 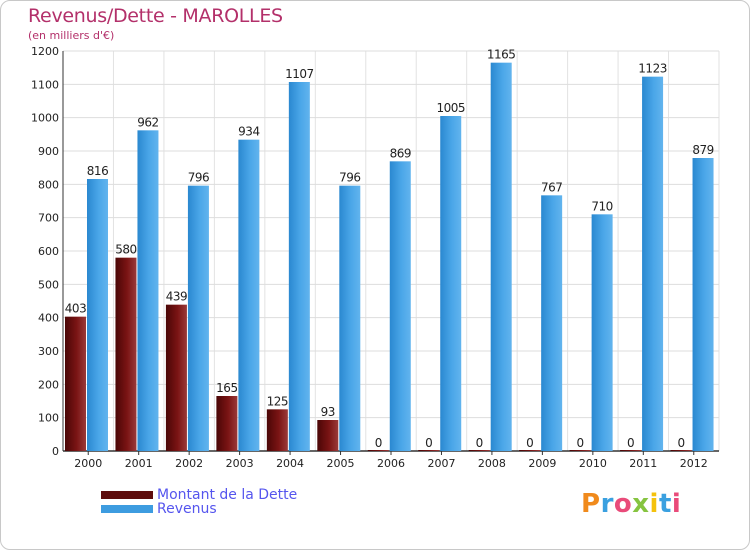 What do you see at coordinates (97, 315) in the screenshot?
I see `bar-revenus-2000` at bounding box center [97, 315].